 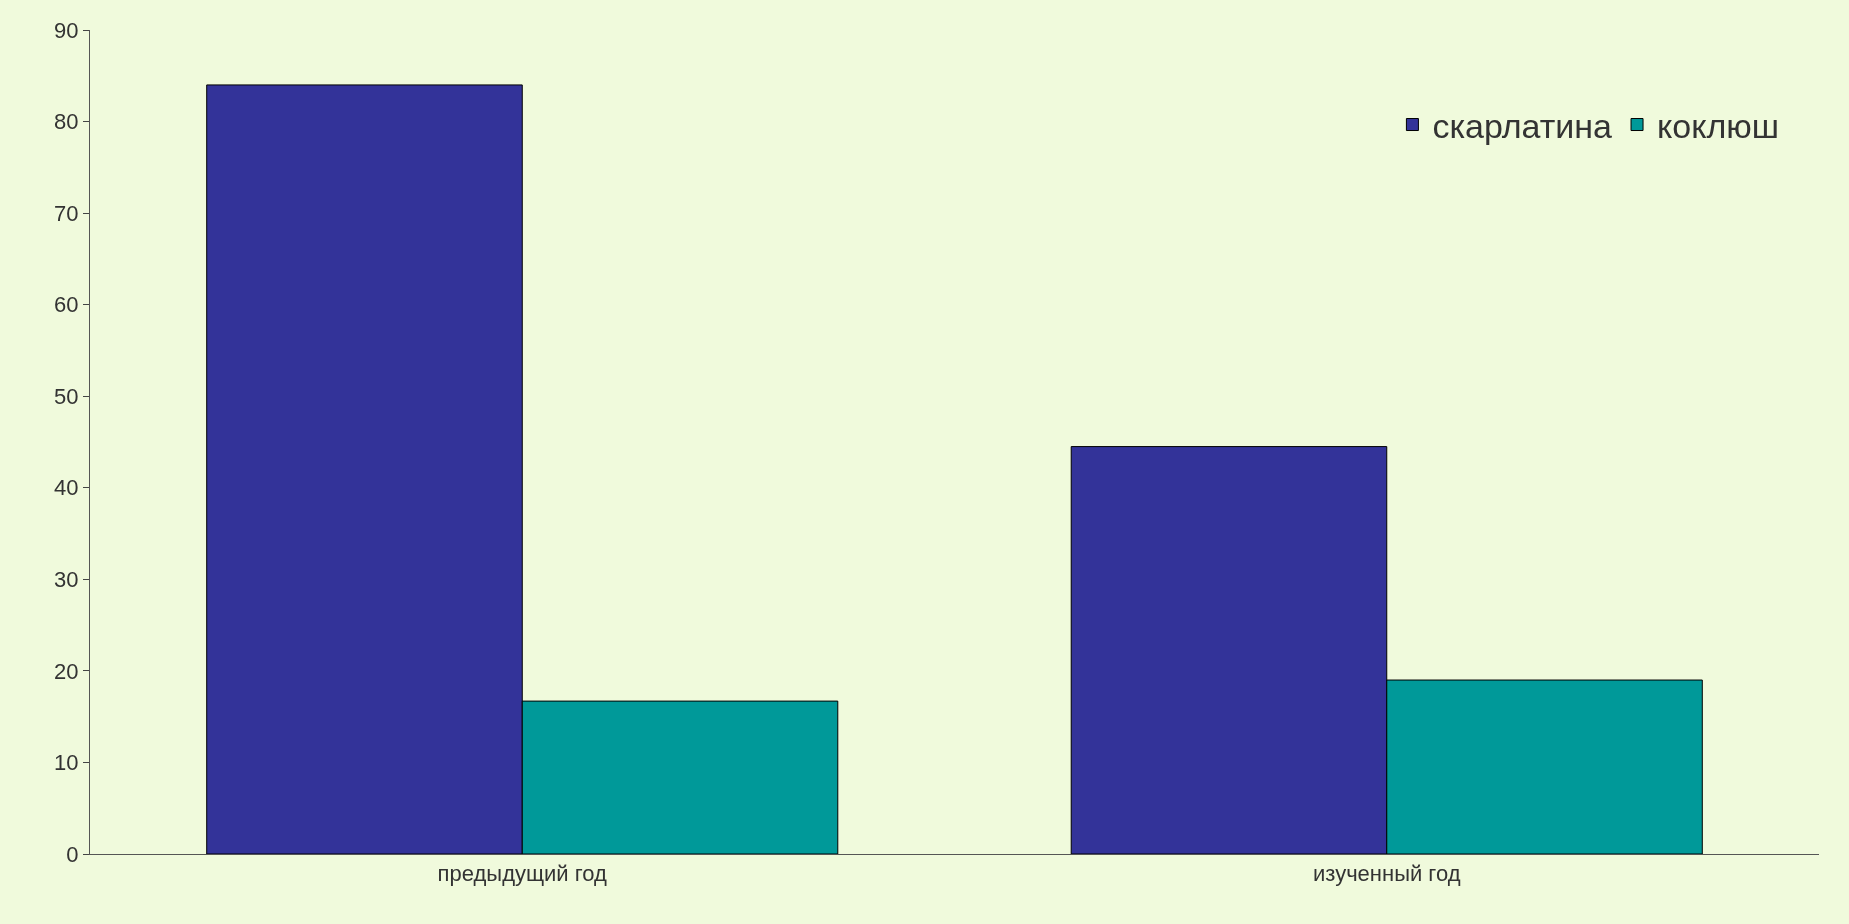 I want to click on y-tick-label: 20, so click(x=66, y=671).